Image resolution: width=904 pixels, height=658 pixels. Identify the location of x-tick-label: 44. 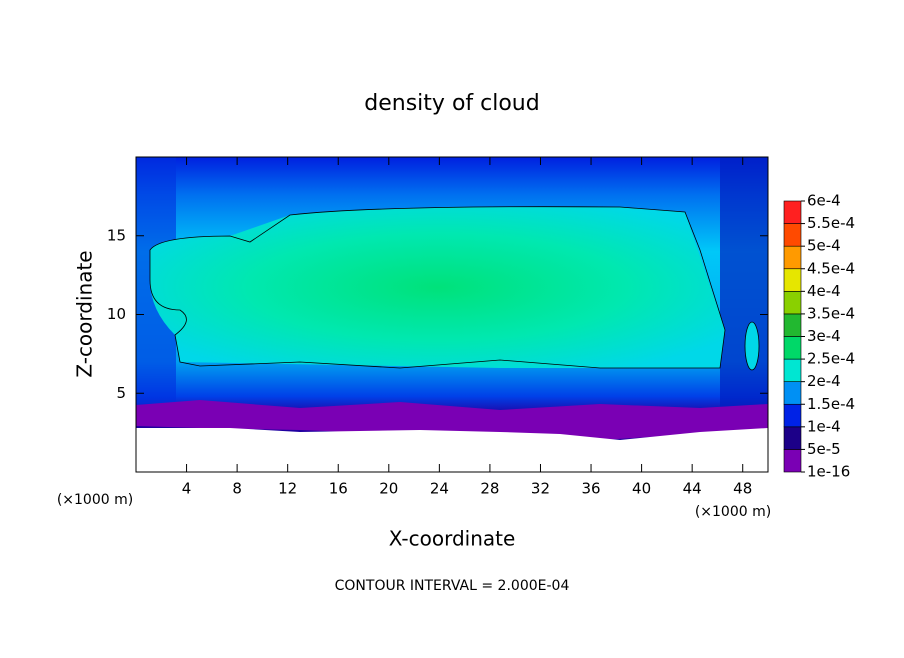
(692, 489).